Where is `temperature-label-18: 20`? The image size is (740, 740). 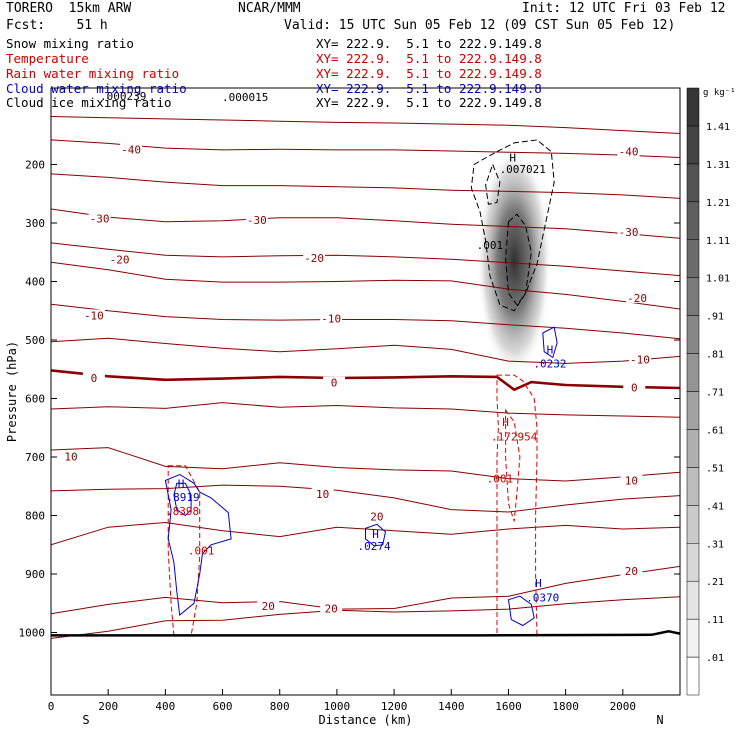 temperature-label-18: 20 is located at coordinates (268, 606).